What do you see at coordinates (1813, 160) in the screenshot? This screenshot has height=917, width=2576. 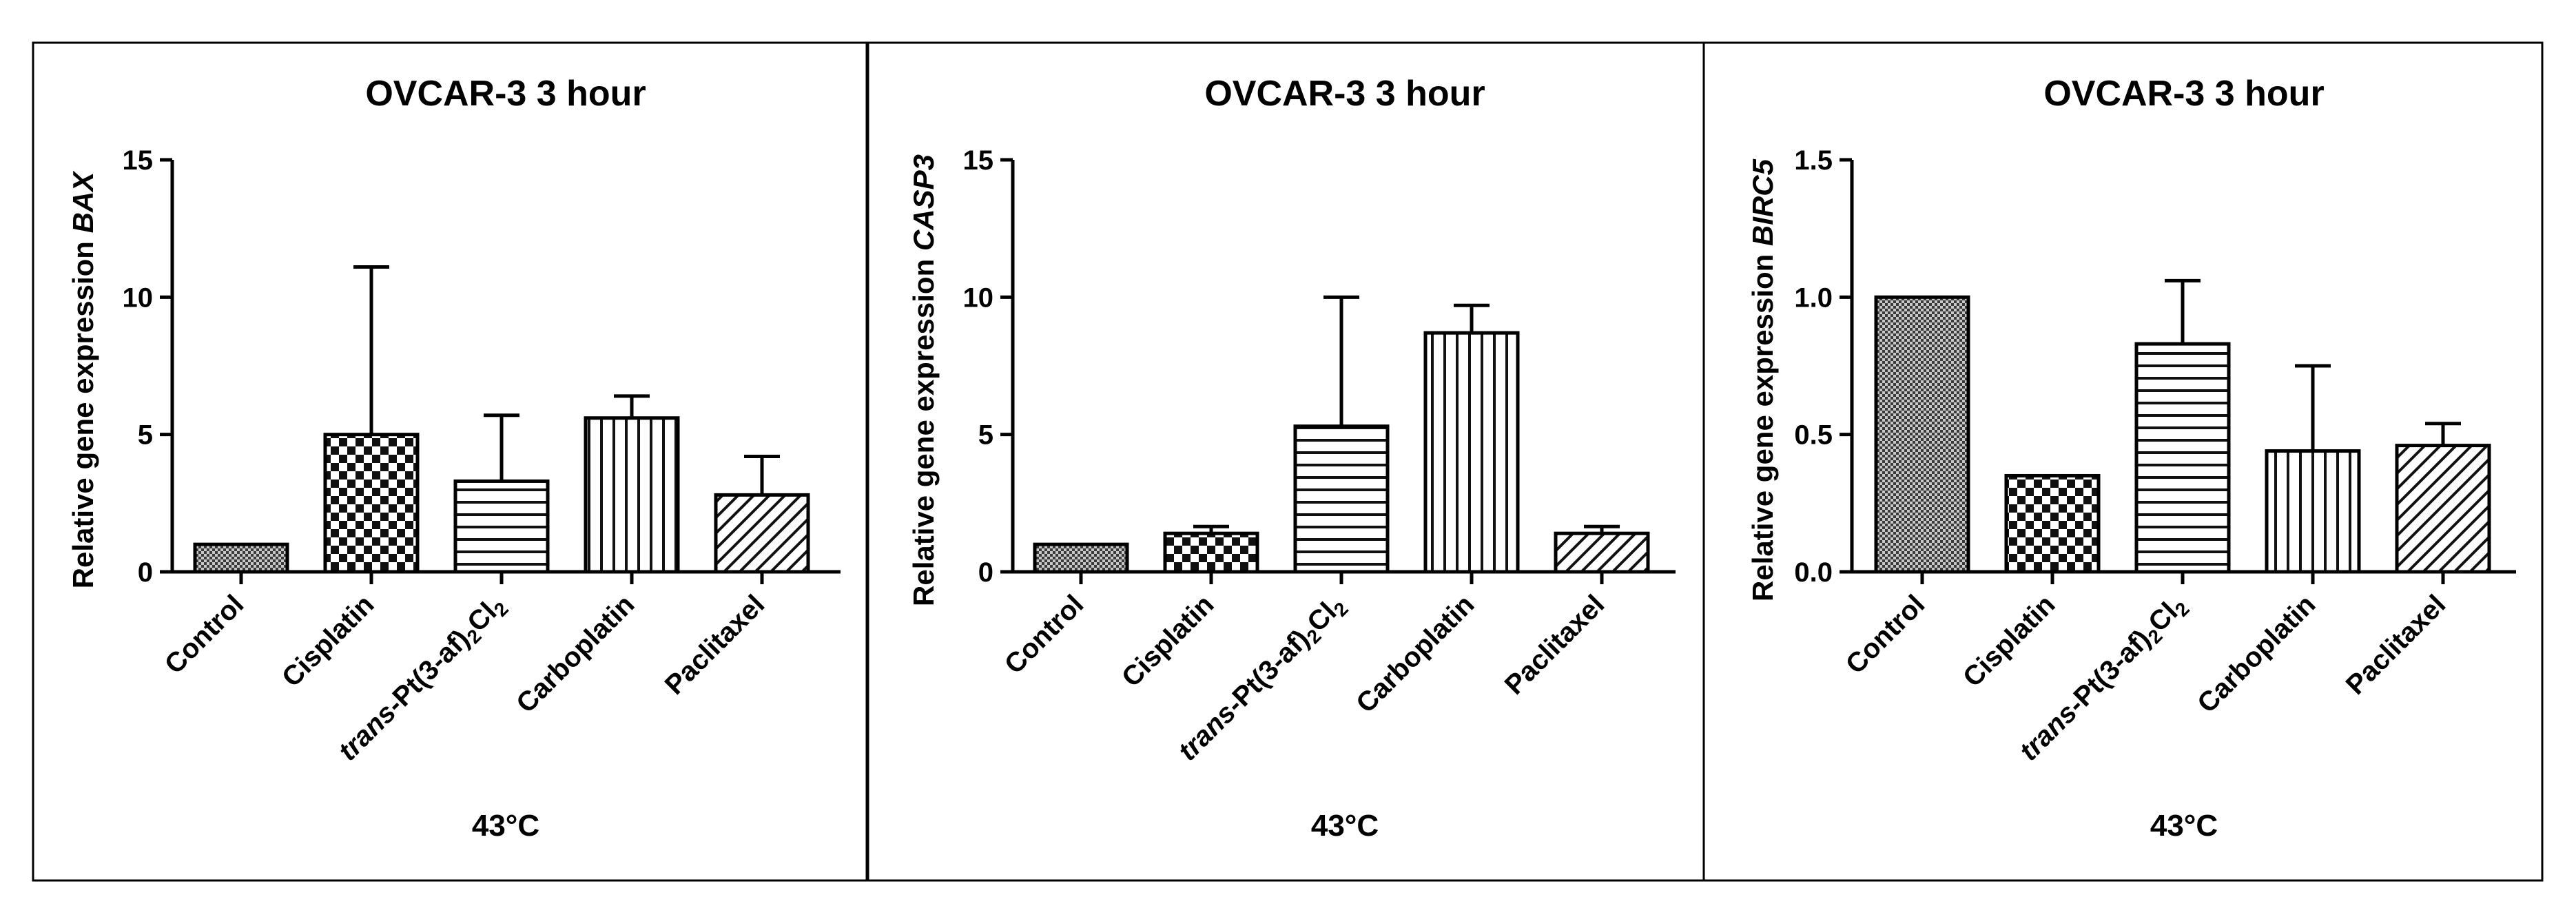 I see `y-tick-label: 1.5` at bounding box center [1813, 160].